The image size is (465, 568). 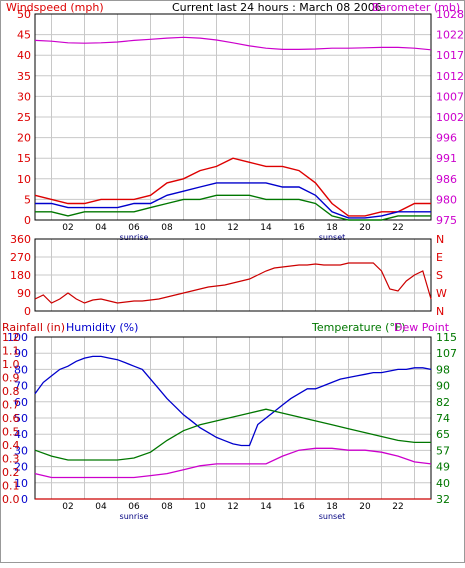 I want to click on left-tick-label: 80, so click(x=21, y=369).